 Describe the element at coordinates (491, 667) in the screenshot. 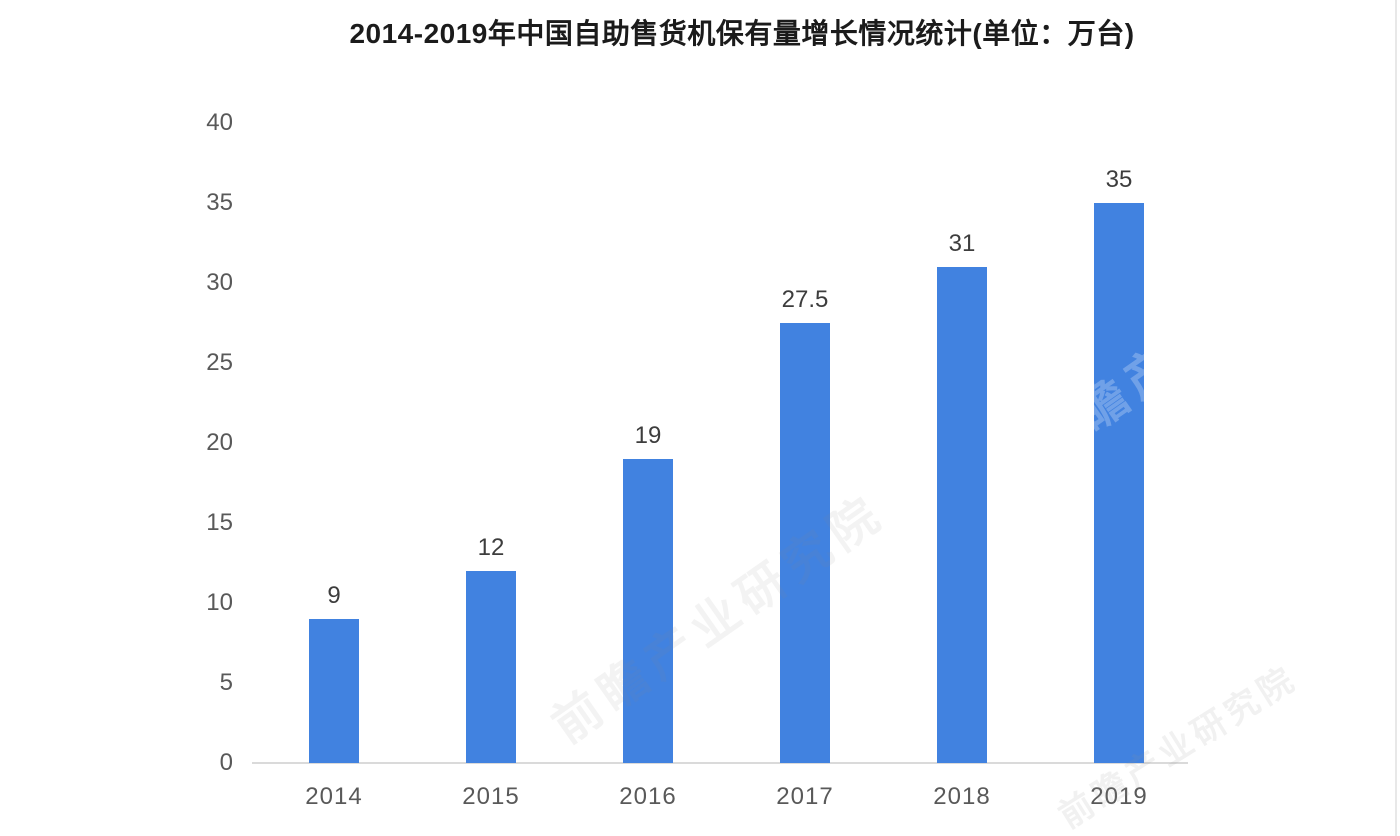

I see `bar-2015` at that location.